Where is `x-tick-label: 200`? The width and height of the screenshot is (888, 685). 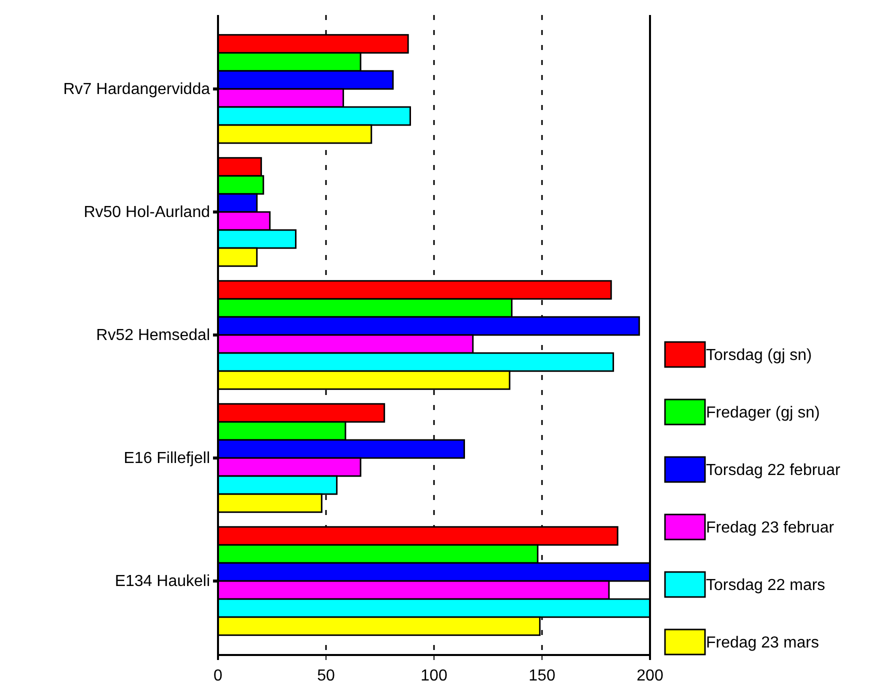
x-tick-label: 200 is located at coordinates (650, 676).